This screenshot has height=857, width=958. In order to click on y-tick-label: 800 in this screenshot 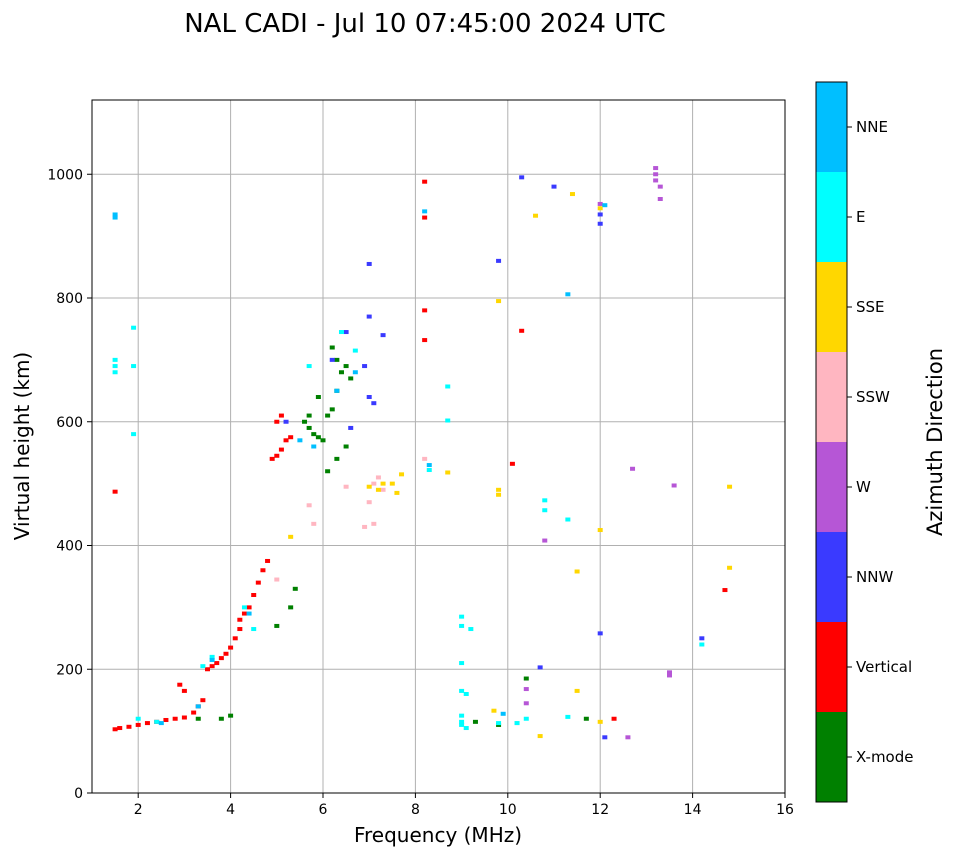, I will do `click(69, 299)`.